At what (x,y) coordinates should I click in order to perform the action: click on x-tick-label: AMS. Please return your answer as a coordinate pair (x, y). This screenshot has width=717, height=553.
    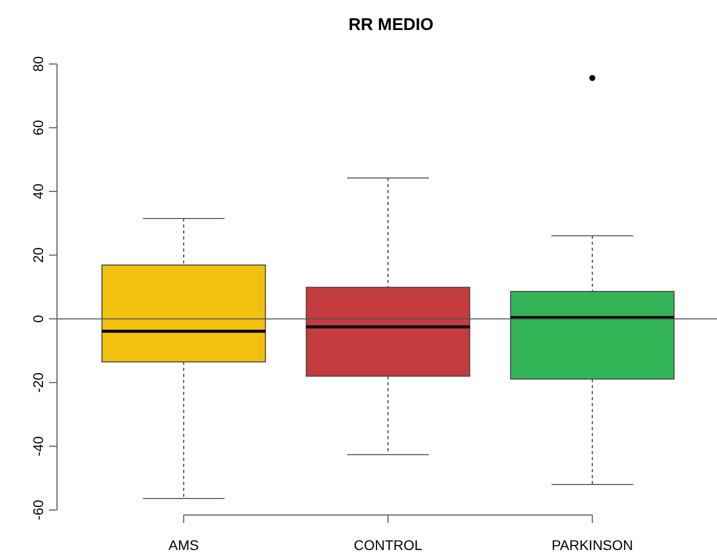
    Looking at the image, I should click on (183, 545).